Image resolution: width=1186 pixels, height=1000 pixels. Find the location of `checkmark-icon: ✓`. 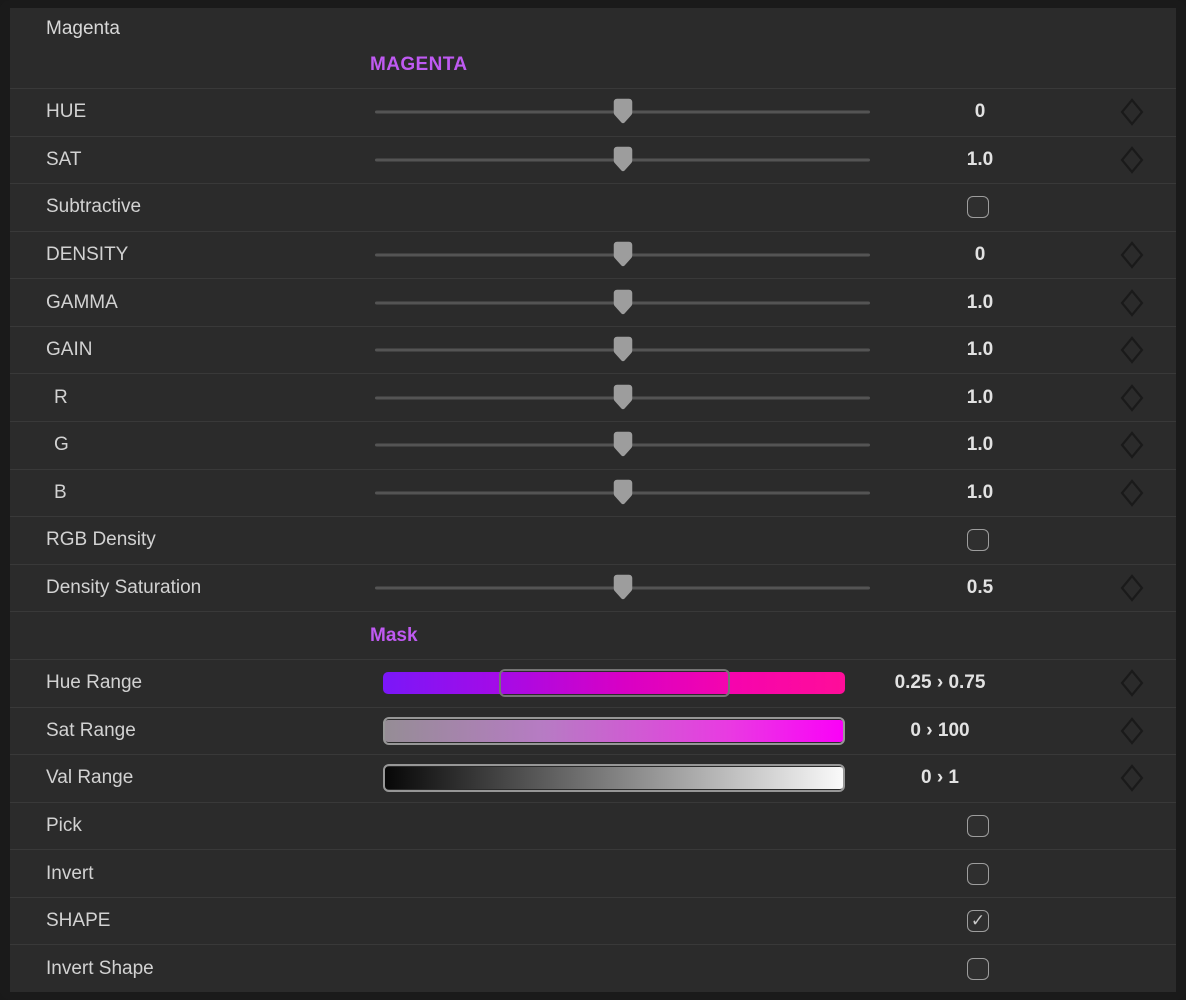

checkmark-icon: ✓ is located at coordinates (978, 920).